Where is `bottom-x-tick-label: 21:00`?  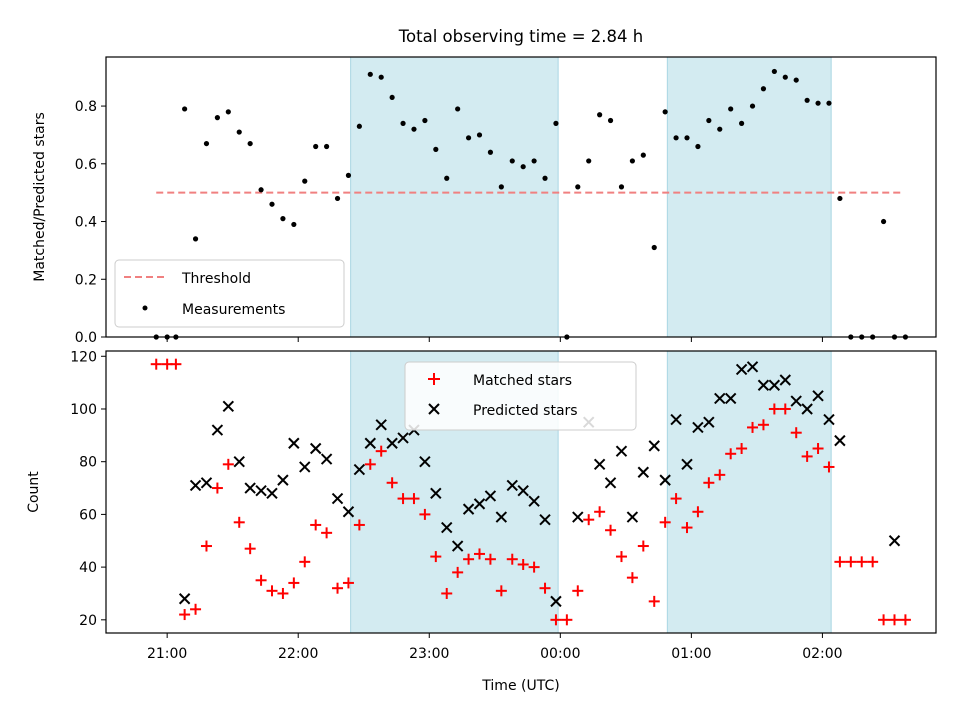 bottom-x-tick-label: 21:00 is located at coordinates (167, 654).